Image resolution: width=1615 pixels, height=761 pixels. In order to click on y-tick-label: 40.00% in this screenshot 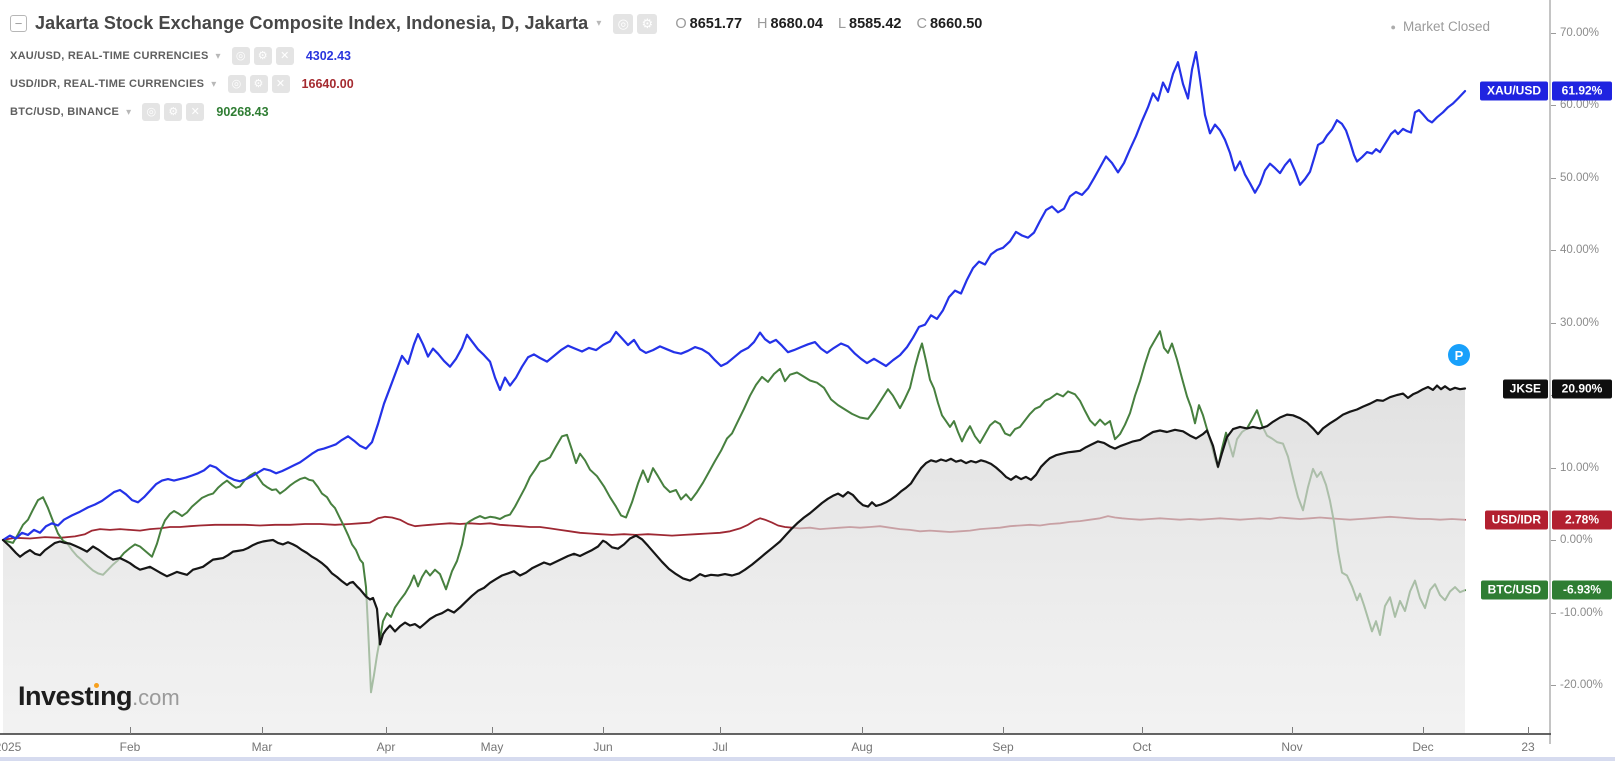, I will do `click(1580, 250)`.